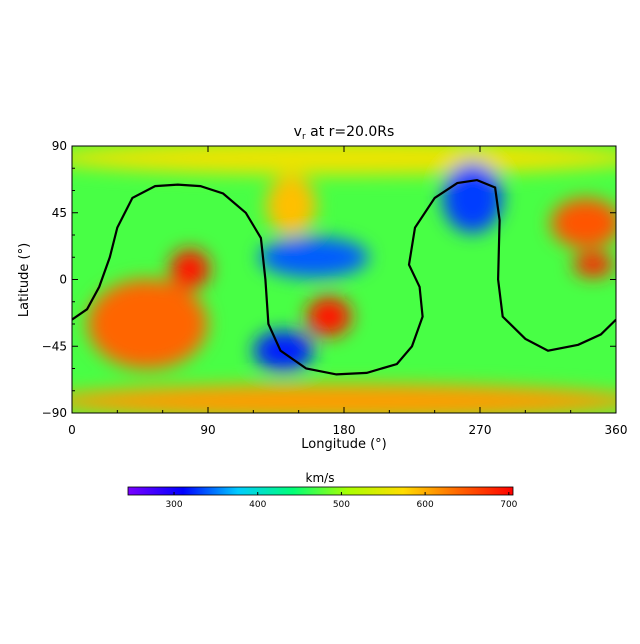 Image resolution: width=640 pixels, height=644 pixels. What do you see at coordinates (350, 132) in the screenshot?
I see `chart-title-suffix: at r=20.0Rs` at bounding box center [350, 132].